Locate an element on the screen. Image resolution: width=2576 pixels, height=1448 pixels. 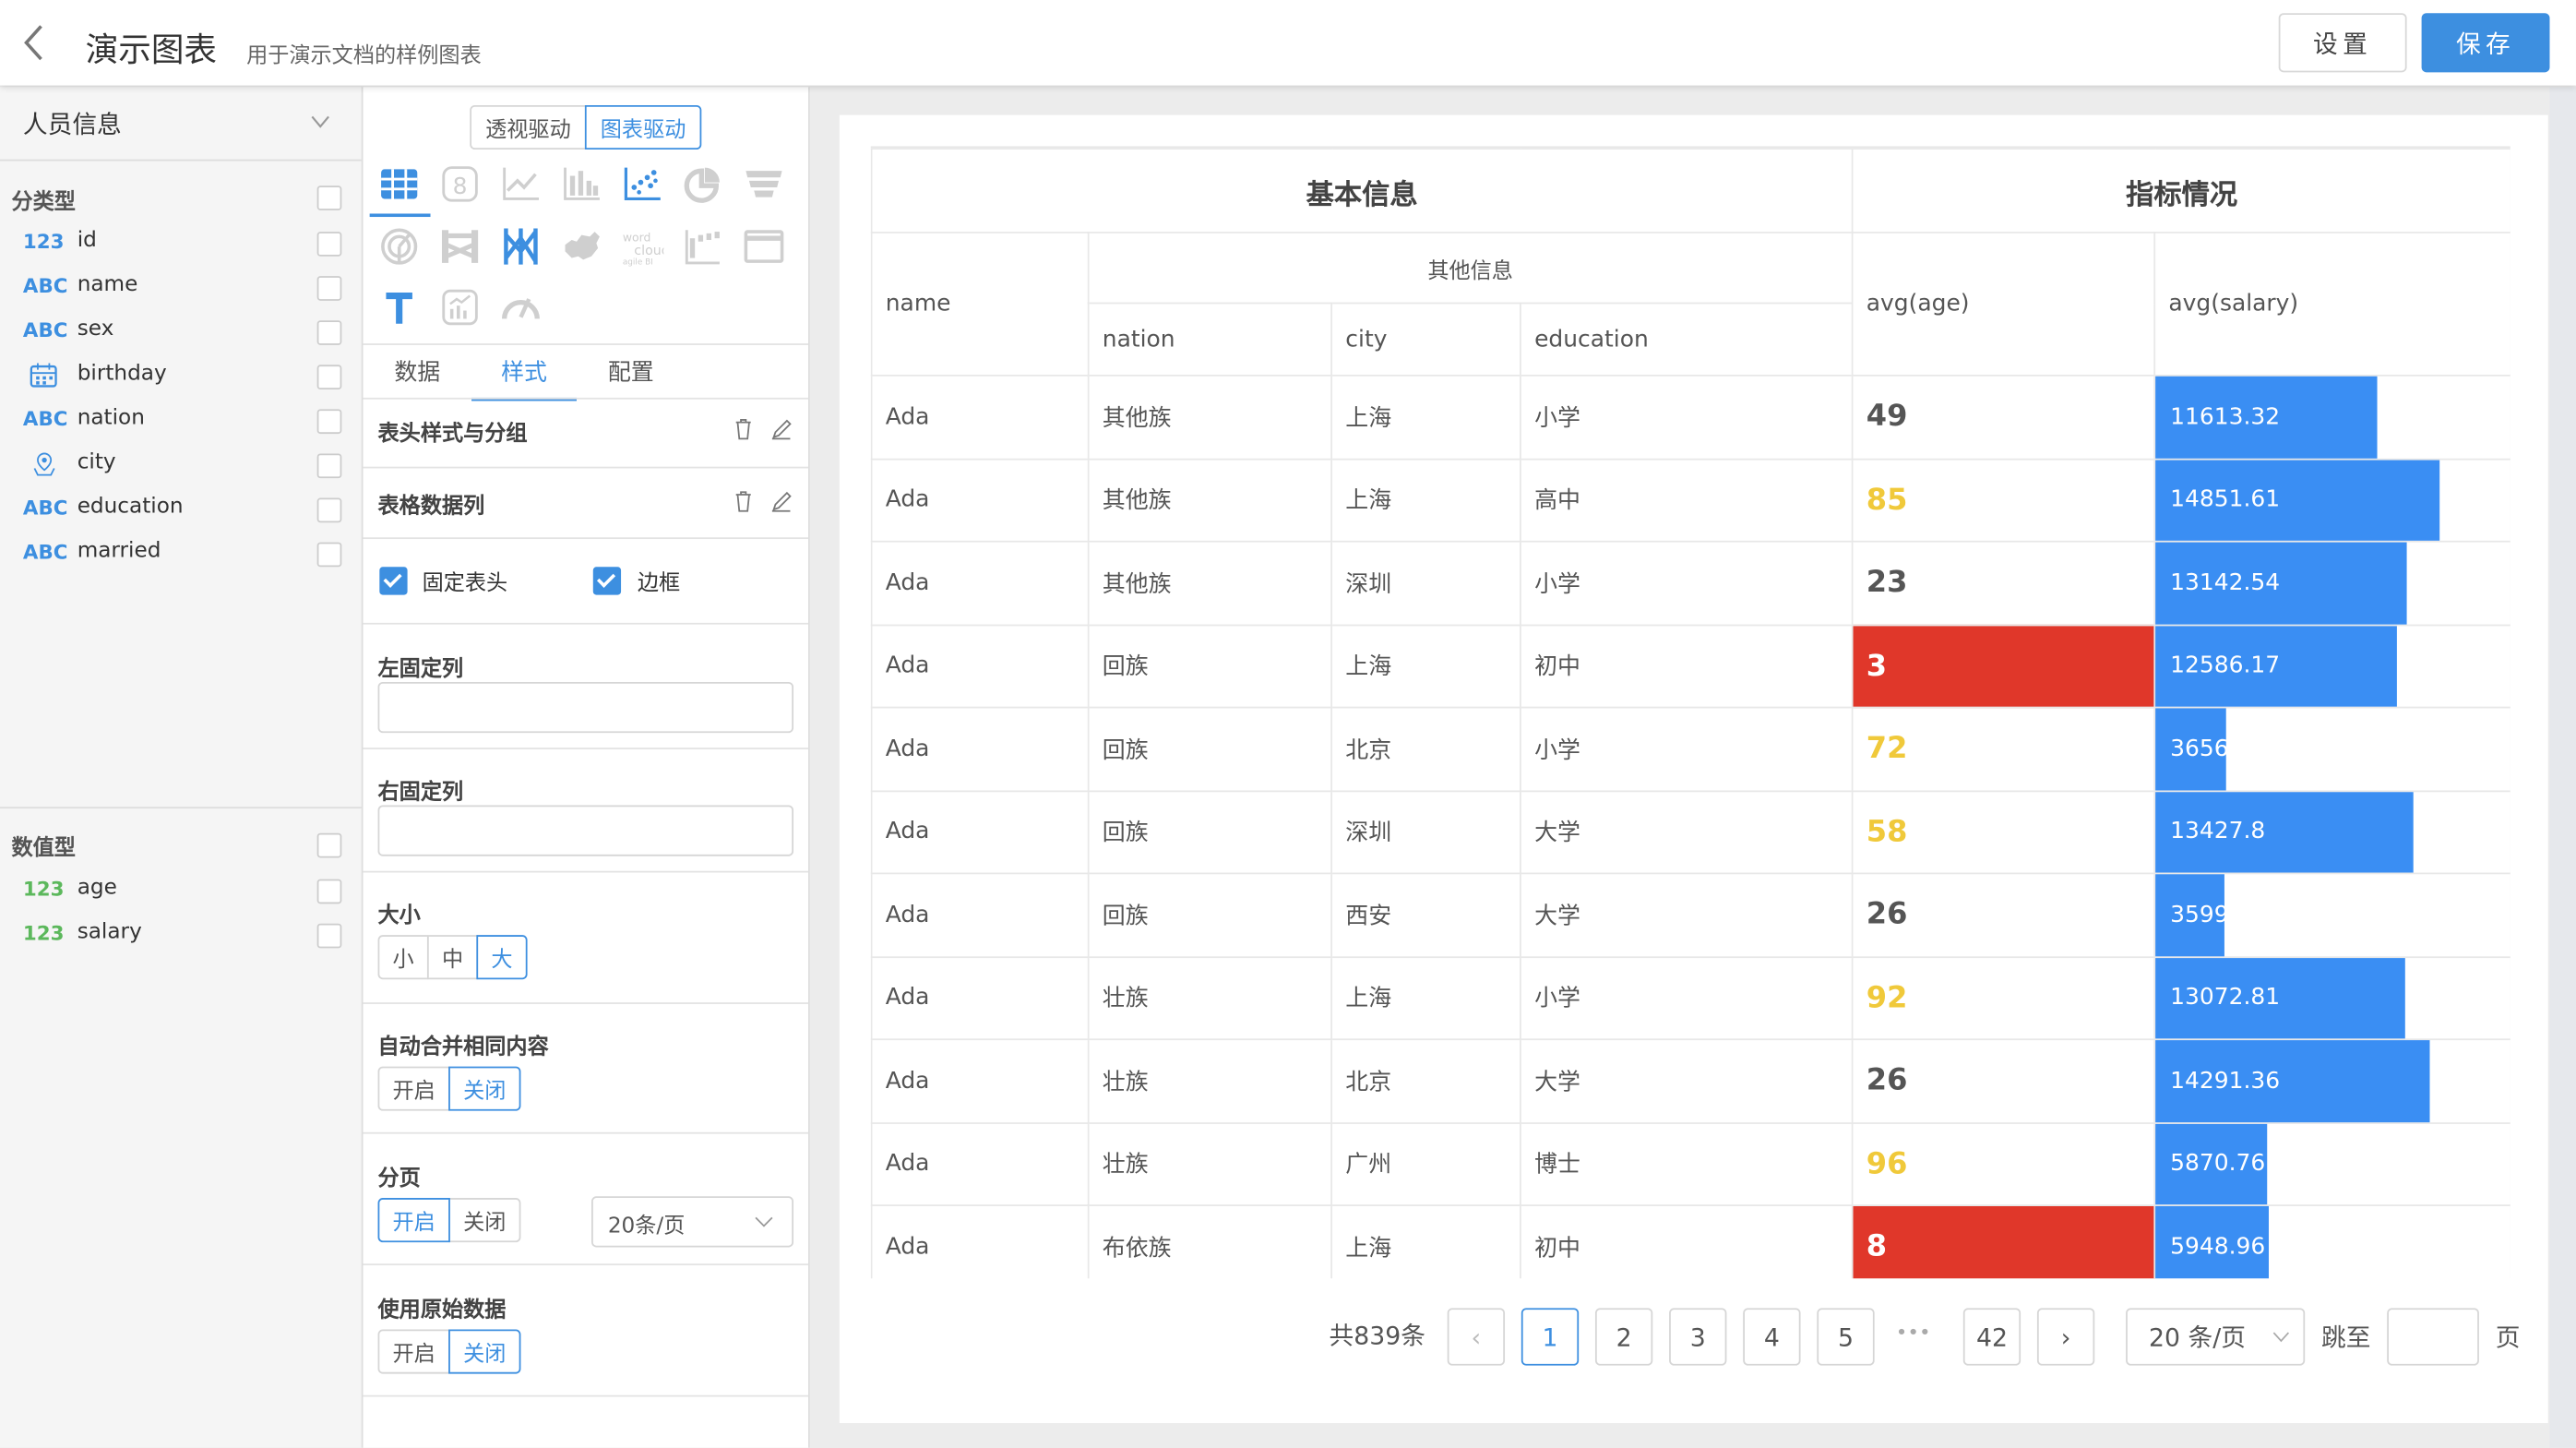
fixed-header-checkbox is located at coordinates (393, 581).